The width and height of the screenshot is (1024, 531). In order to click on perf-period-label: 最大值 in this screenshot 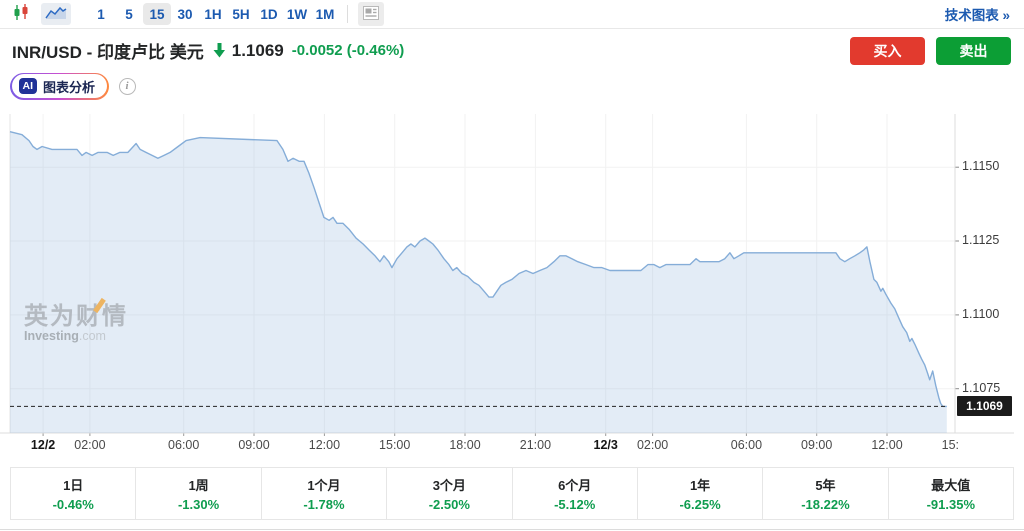, I will do `click(951, 485)`.